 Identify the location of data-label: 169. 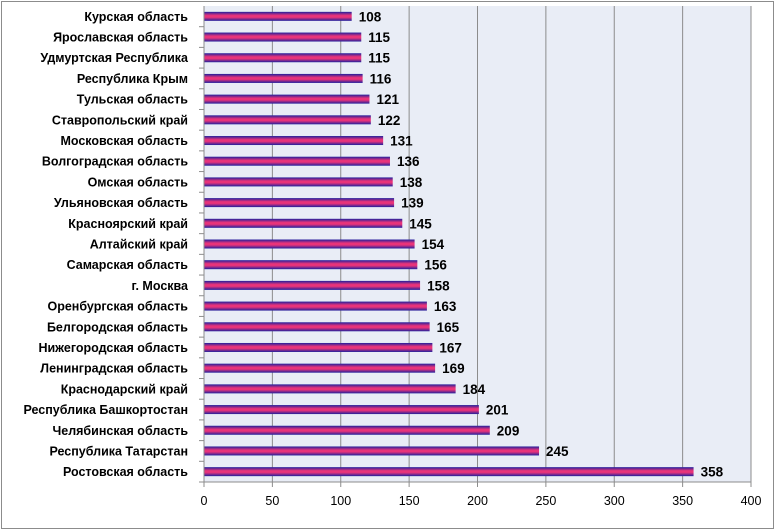
(453, 368).